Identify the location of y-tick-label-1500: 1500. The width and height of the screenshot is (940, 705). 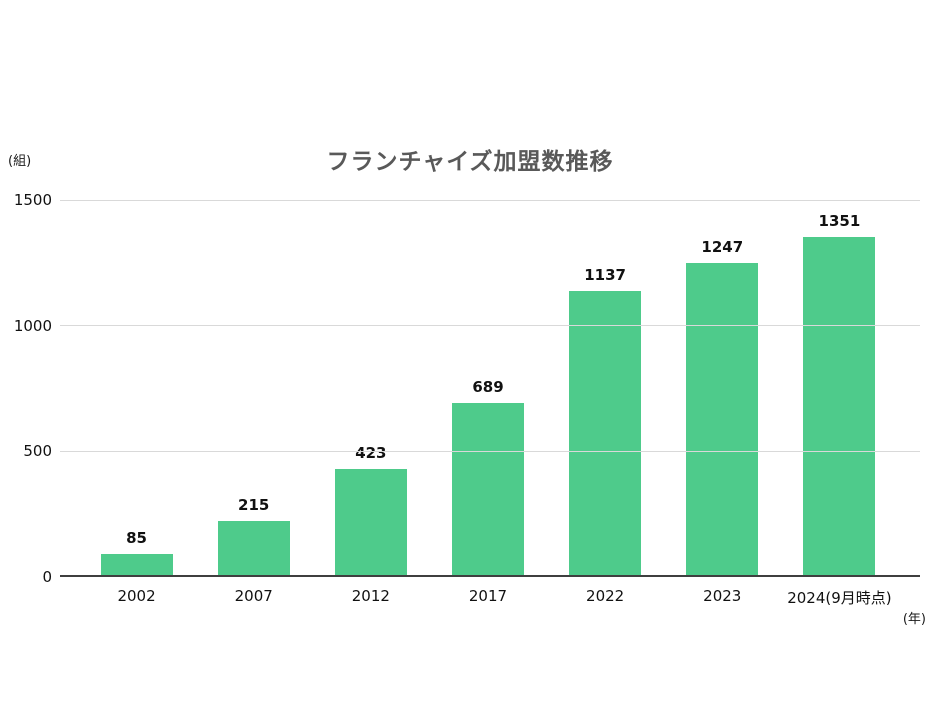
(32, 200).